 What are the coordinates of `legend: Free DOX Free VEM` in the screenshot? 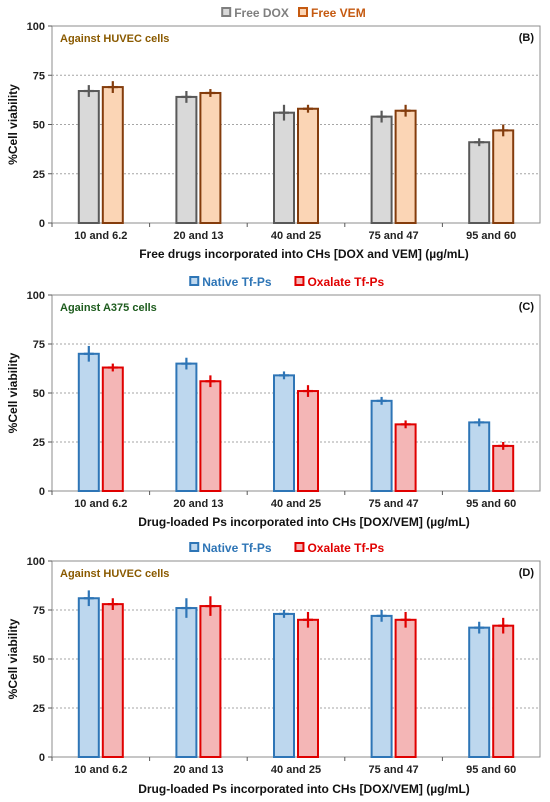 It's located at (293, 13).